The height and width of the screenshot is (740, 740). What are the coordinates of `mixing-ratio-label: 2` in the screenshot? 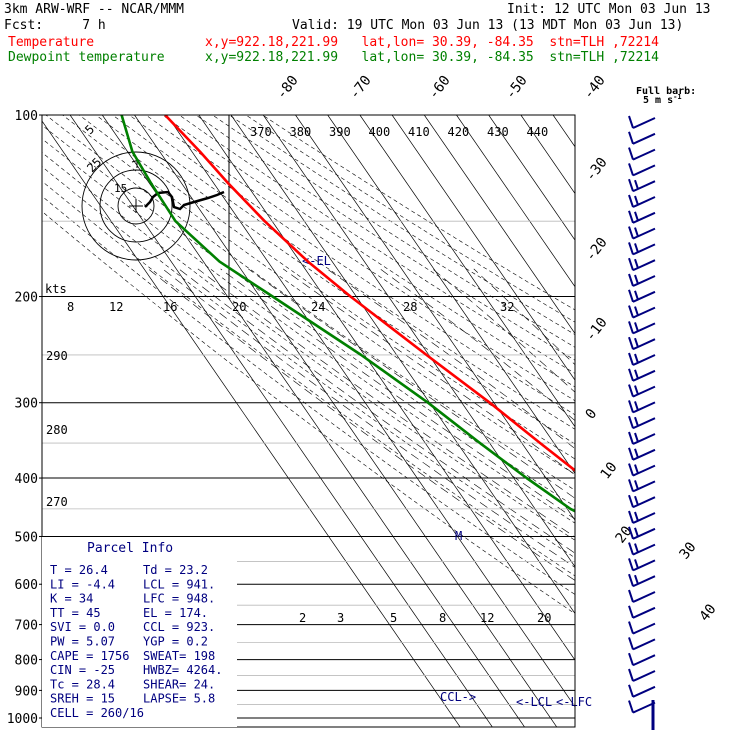 It's located at (302, 618).